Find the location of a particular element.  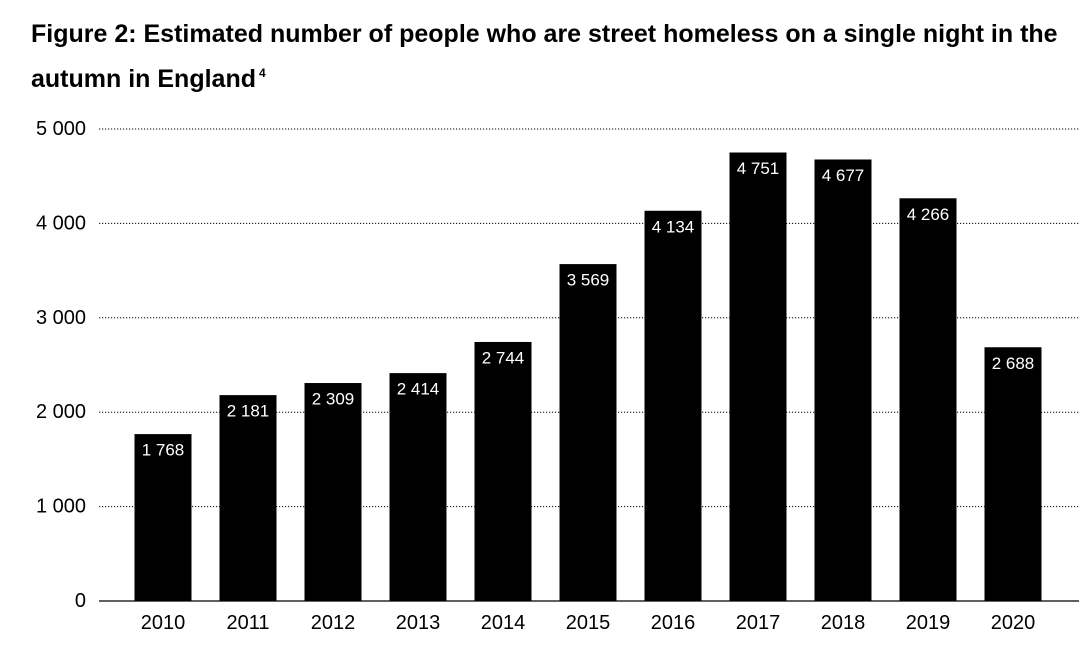

y-tick-label: 3 000 is located at coordinates (61, 318).